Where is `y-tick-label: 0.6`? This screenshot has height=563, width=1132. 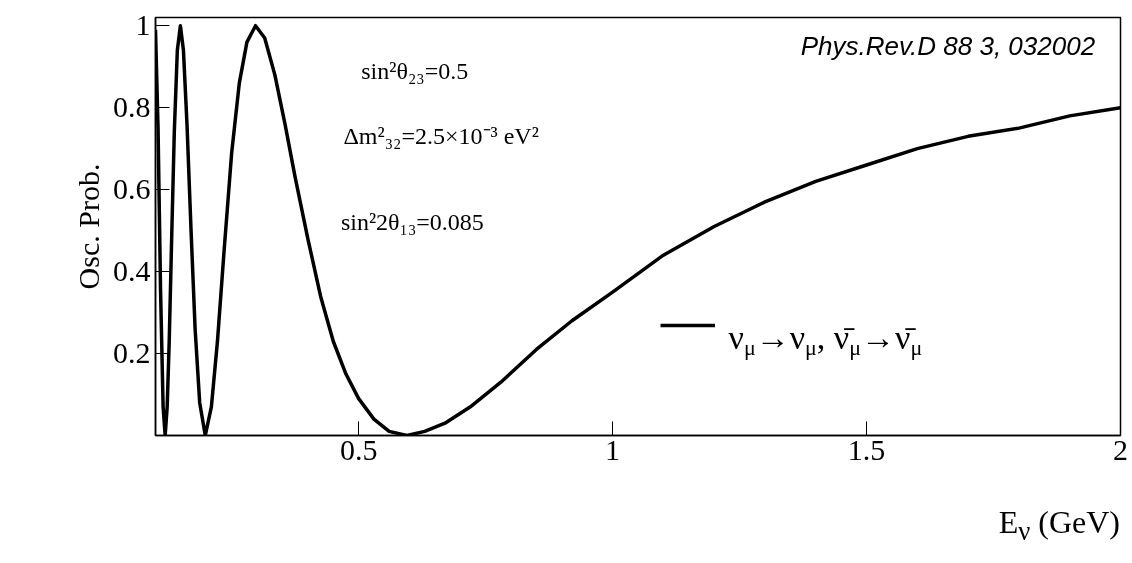
y-tick-label: 0.6 is located at coordinates (132, 189).